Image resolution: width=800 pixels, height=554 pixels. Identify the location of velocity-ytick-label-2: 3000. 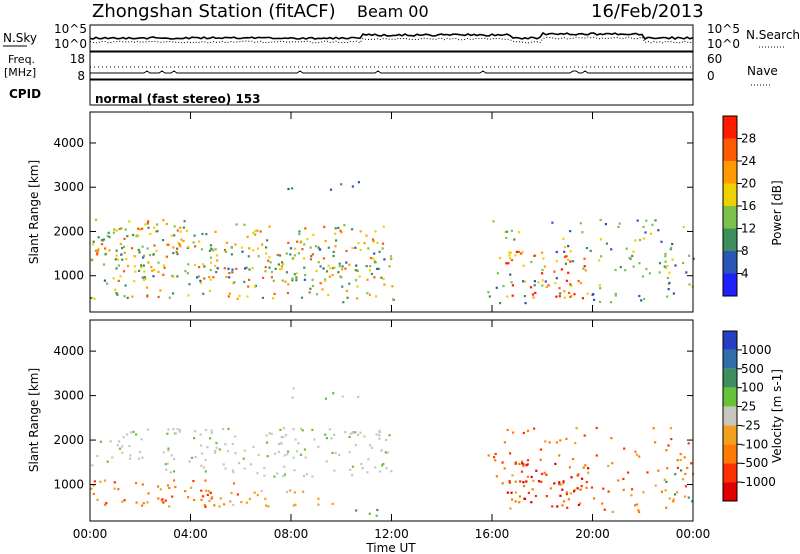
(68, 396).